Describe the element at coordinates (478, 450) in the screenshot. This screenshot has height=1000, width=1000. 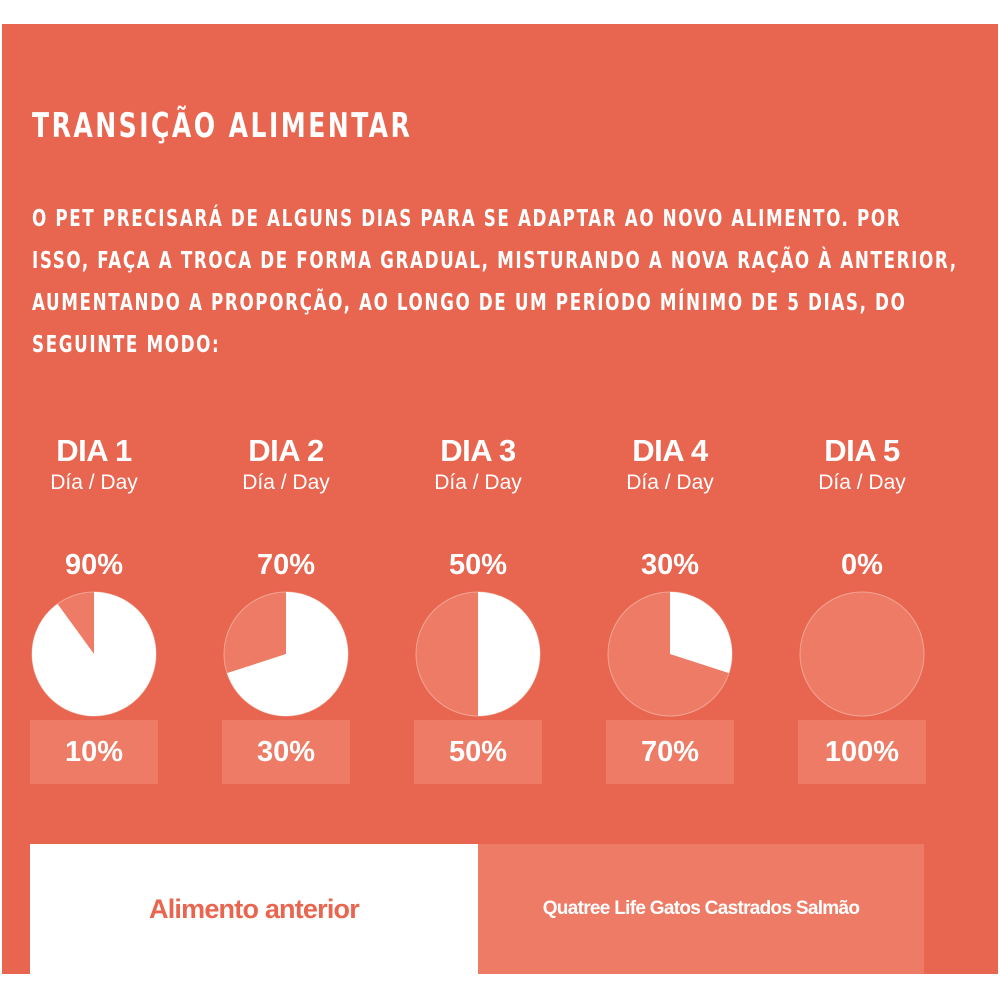
I see `day-title: DIA 3` at that location.